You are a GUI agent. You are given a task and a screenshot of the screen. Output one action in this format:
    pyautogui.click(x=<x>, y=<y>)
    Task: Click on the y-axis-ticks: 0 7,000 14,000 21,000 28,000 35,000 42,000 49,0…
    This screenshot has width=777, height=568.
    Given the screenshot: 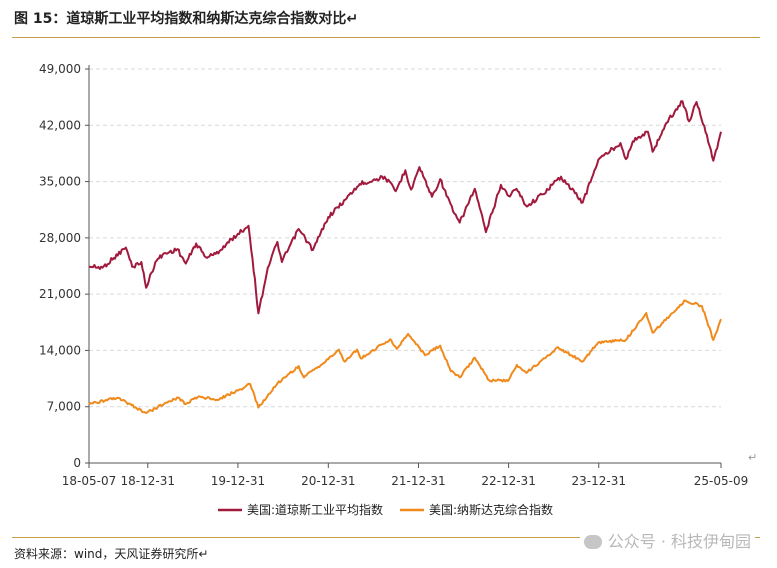 What is the action you would take?
    pyautogui.click(x=64, y=266)
    